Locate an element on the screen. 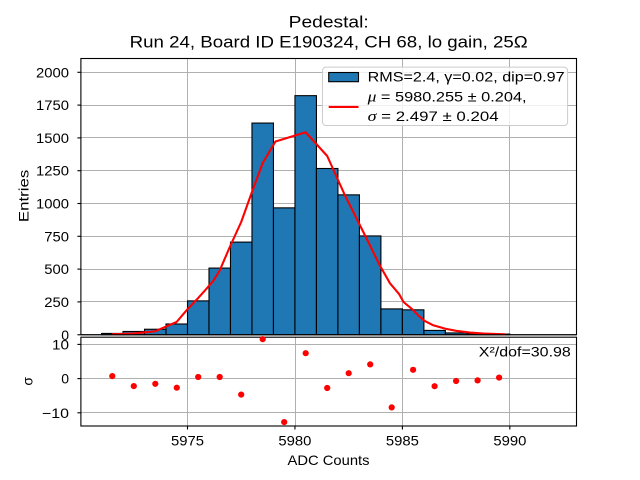 The height and width of the screenshot is (480, 640). svg-text: σ is located at coordinates (27, 381).